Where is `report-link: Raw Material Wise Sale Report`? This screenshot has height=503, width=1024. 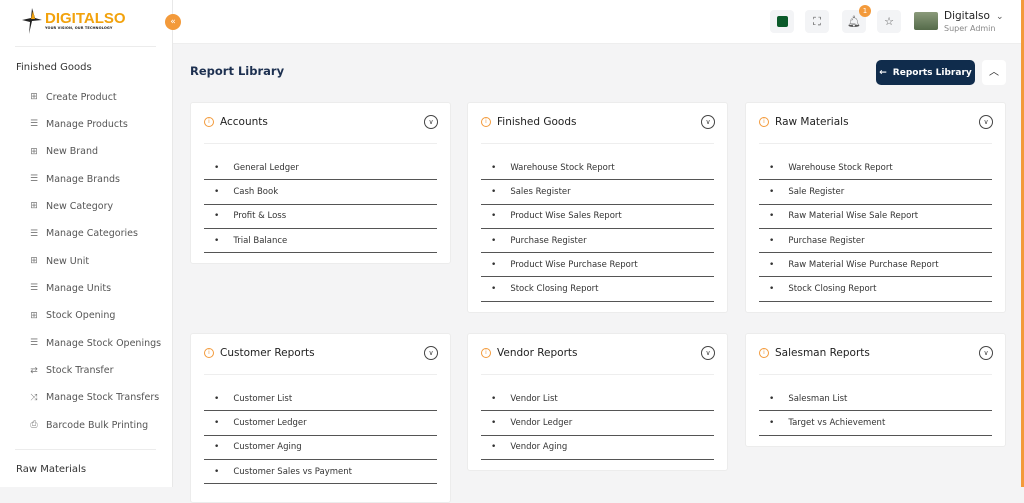 report-link: Raw Material Wise Sale Report is located at coordinates (875, 217).